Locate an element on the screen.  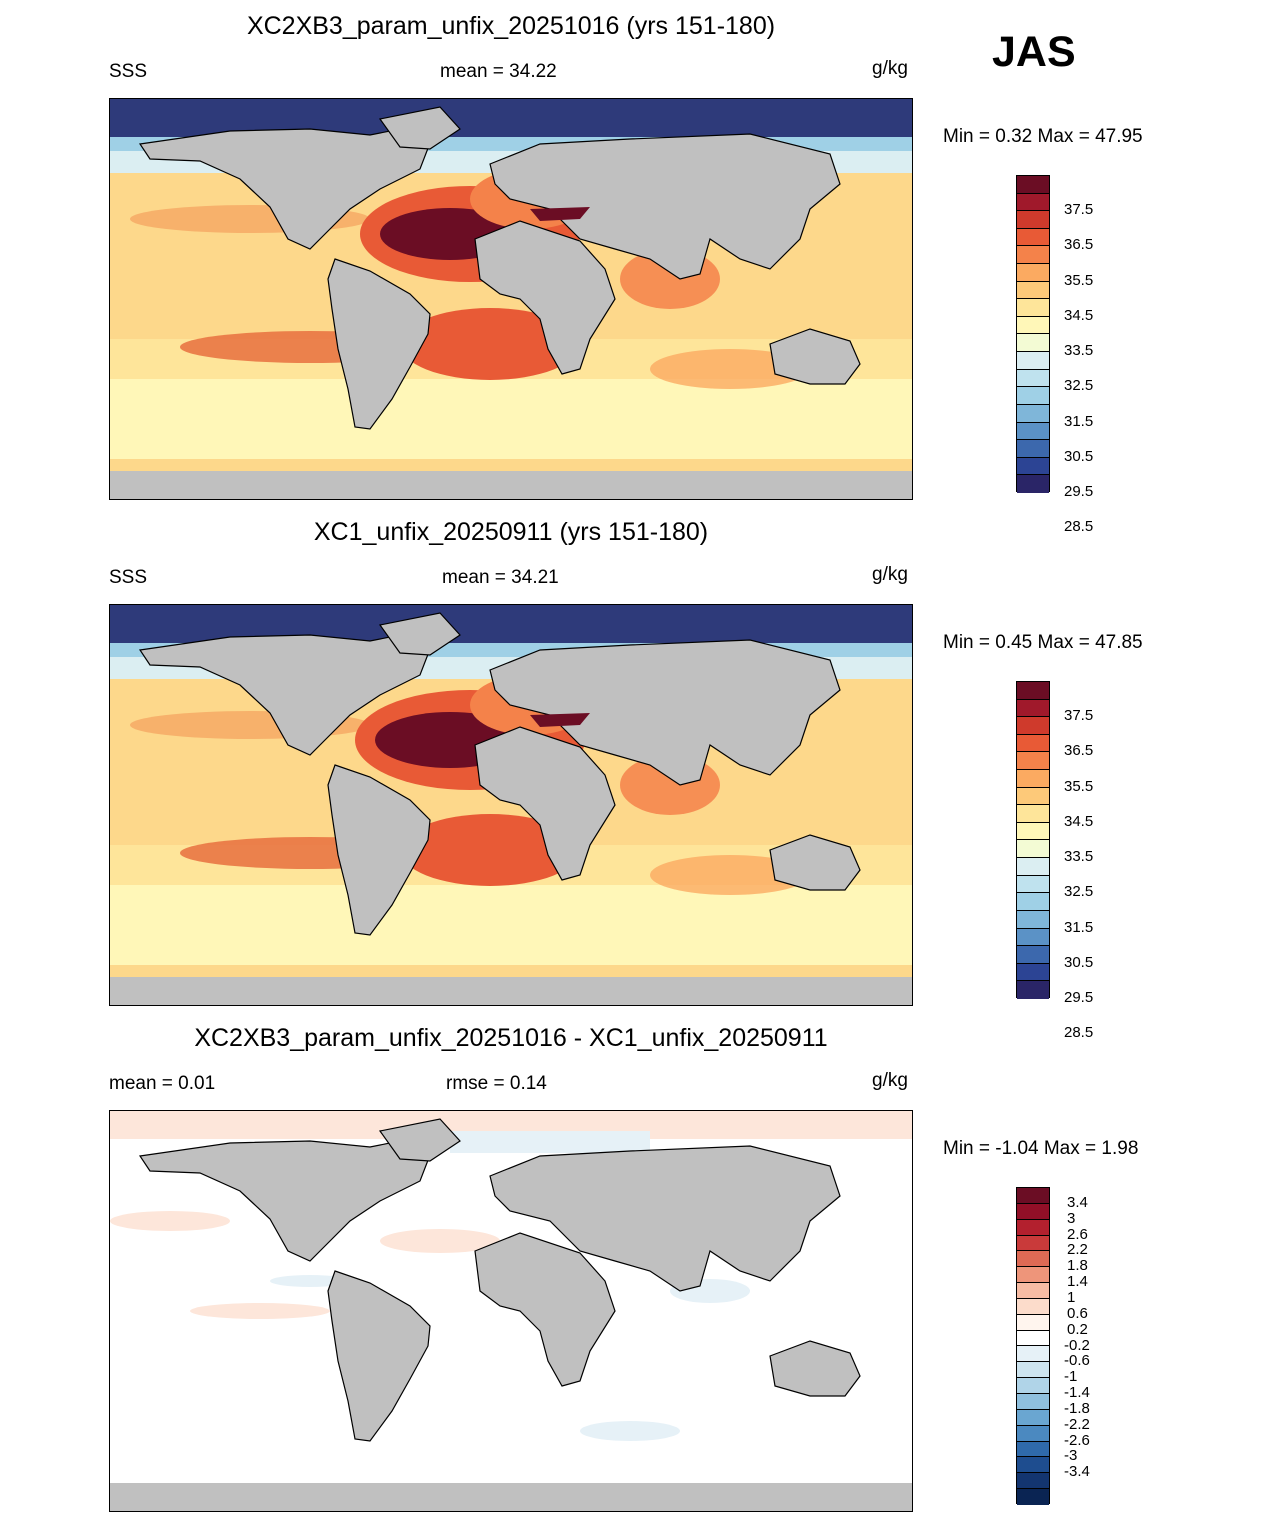
colorbar-tick-label: -0.6 is located at coordinates (1077, 1361).